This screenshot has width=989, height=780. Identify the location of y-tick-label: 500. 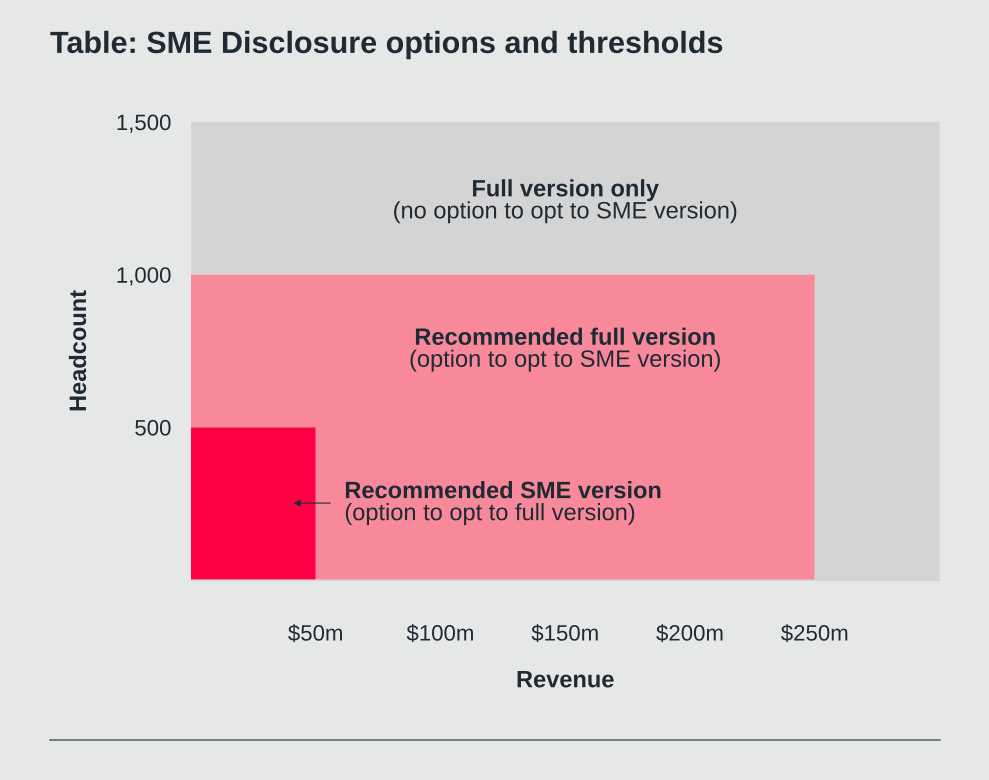
(153, 428).